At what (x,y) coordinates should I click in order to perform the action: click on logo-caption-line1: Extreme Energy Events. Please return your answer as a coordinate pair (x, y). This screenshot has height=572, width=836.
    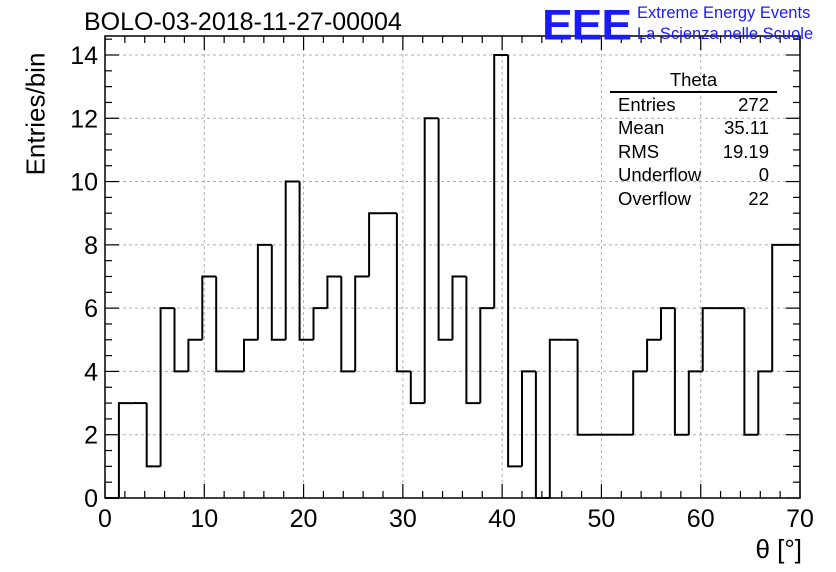
    Looking at the image, I should click on (724, 13).